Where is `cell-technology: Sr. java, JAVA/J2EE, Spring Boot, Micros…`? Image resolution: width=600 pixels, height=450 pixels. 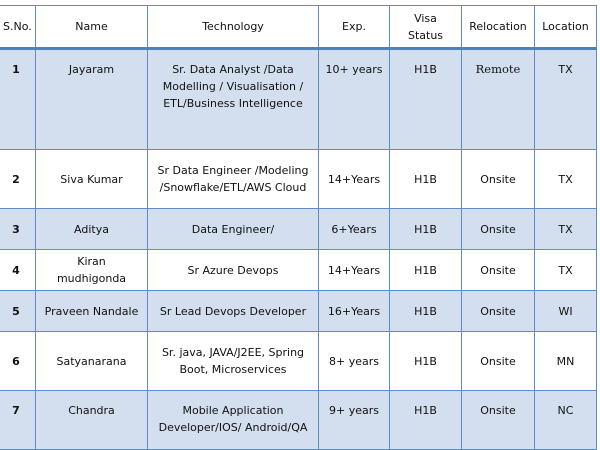 cell-technology: Sr. java, JAVA/J2EE, Spring Boot, Micros… is located at coordinates (233, 361).